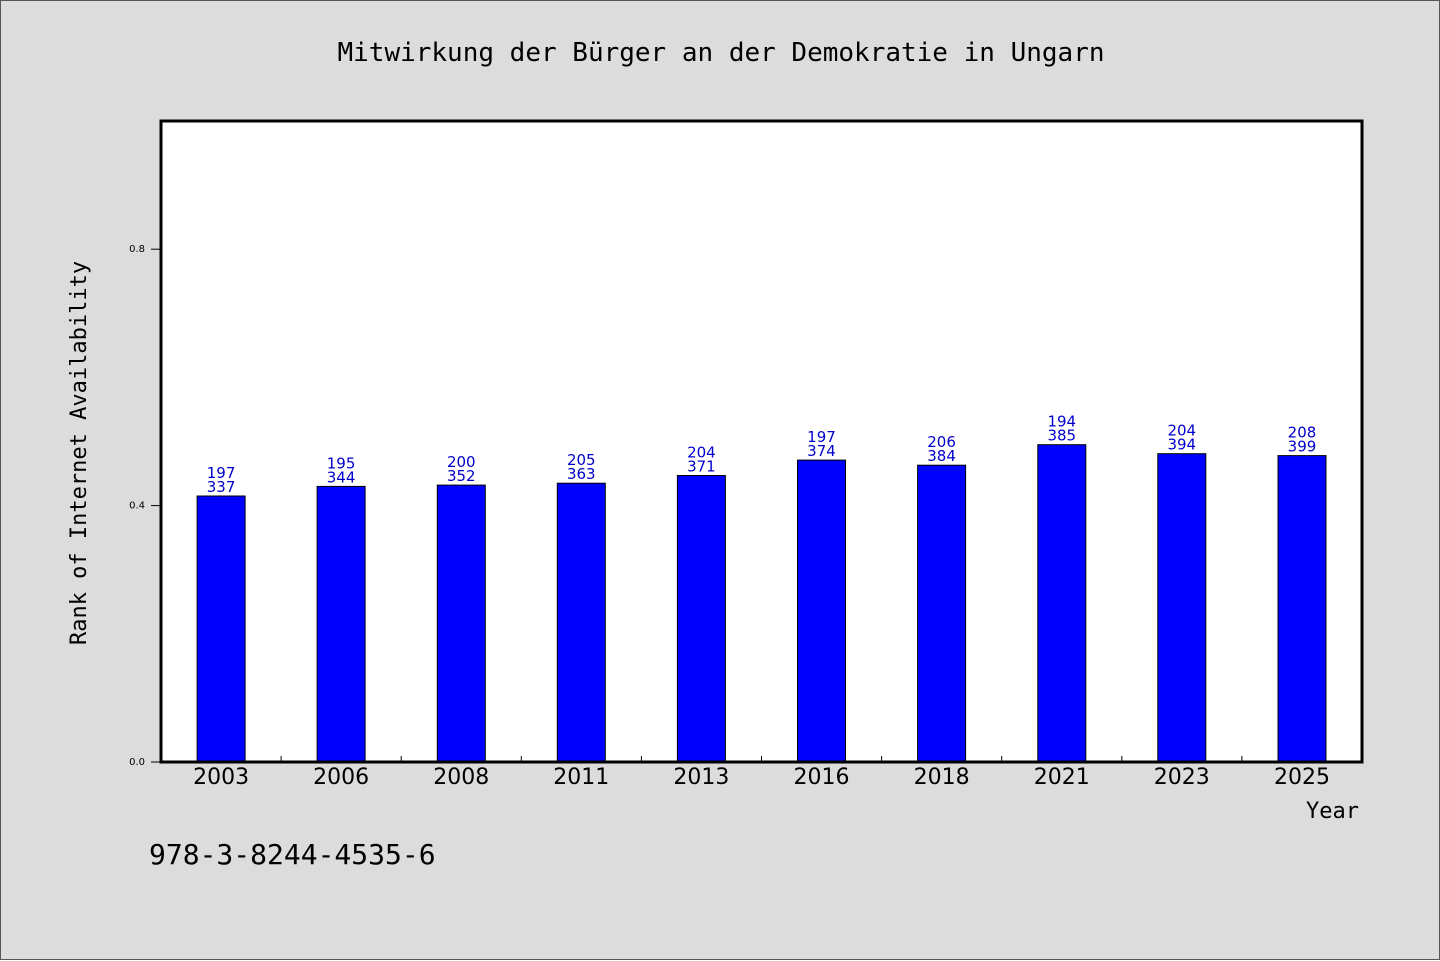 The height and width of the screenshot is (961, 1440). I want to click on bar-value-label: 205, so click(581, 460).